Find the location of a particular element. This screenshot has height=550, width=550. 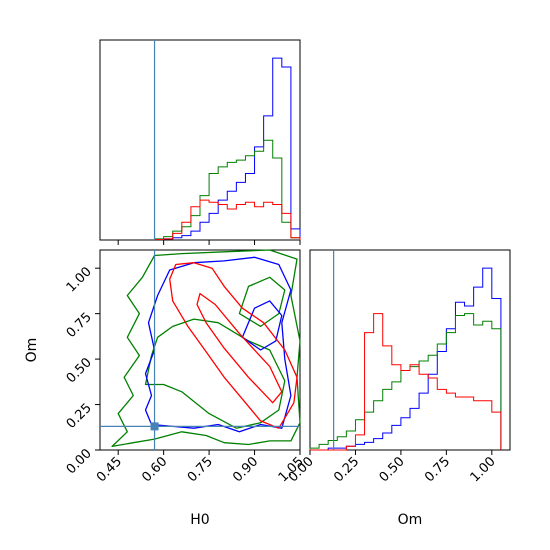

contour-y-ticks: 0.00 0.25 0.50 0.75 1.00 is located at coordinates (82, 370).